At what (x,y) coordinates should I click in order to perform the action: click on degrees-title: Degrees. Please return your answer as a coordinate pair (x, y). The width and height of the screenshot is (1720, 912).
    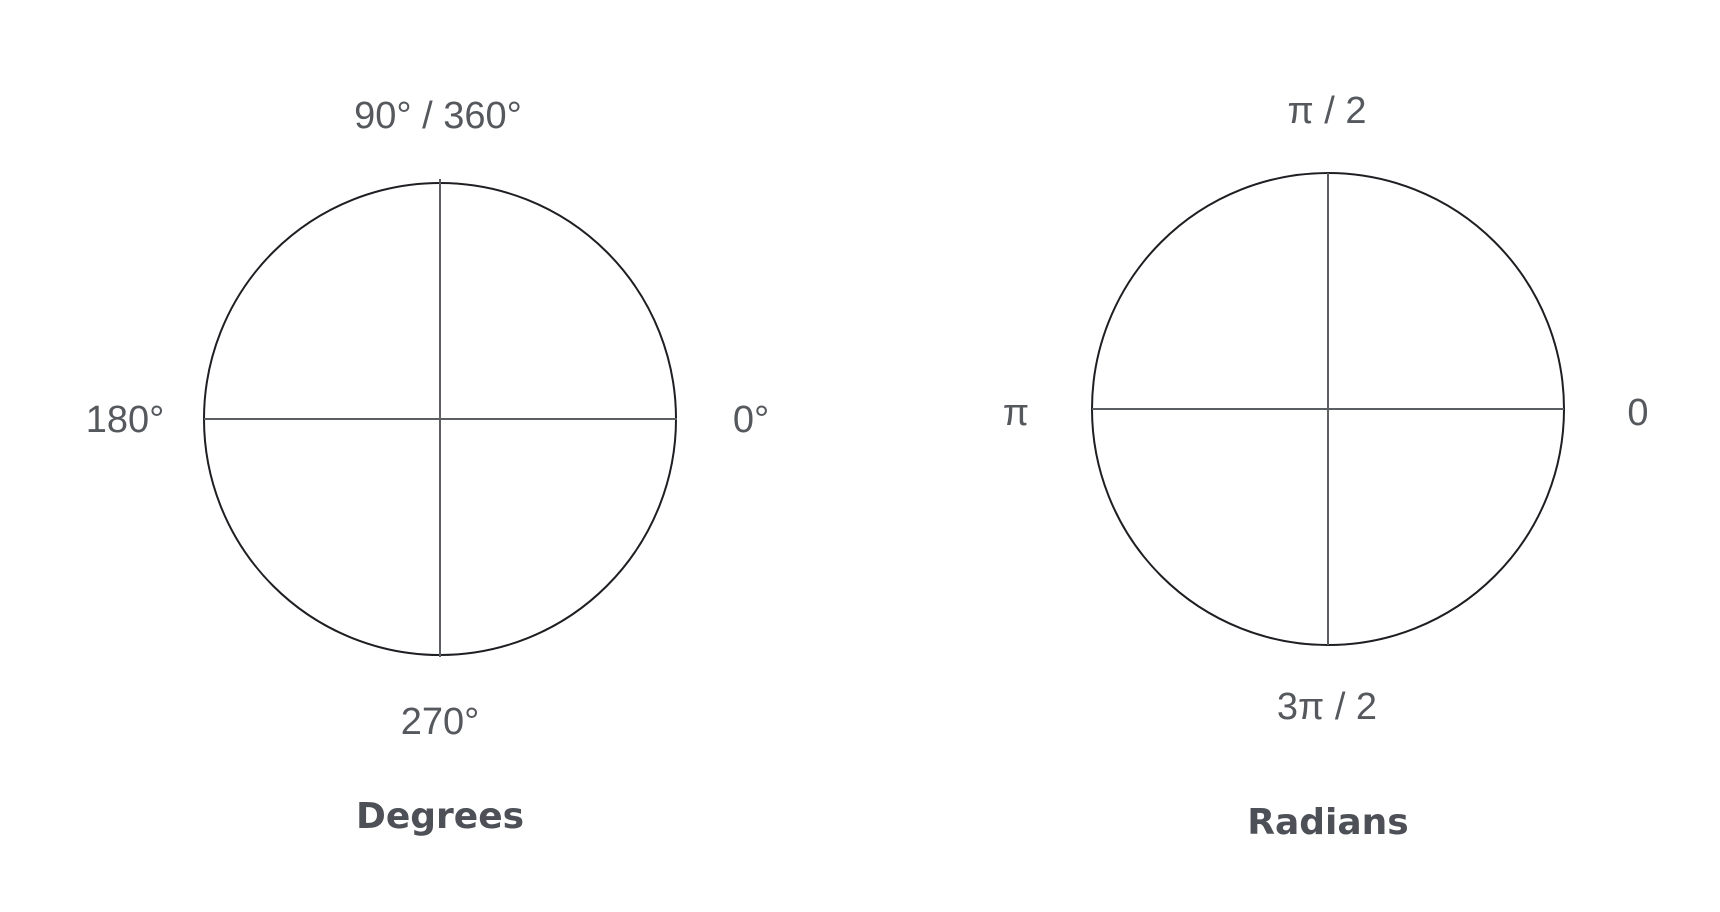
    Looking at the image, I should click on (440, 816).